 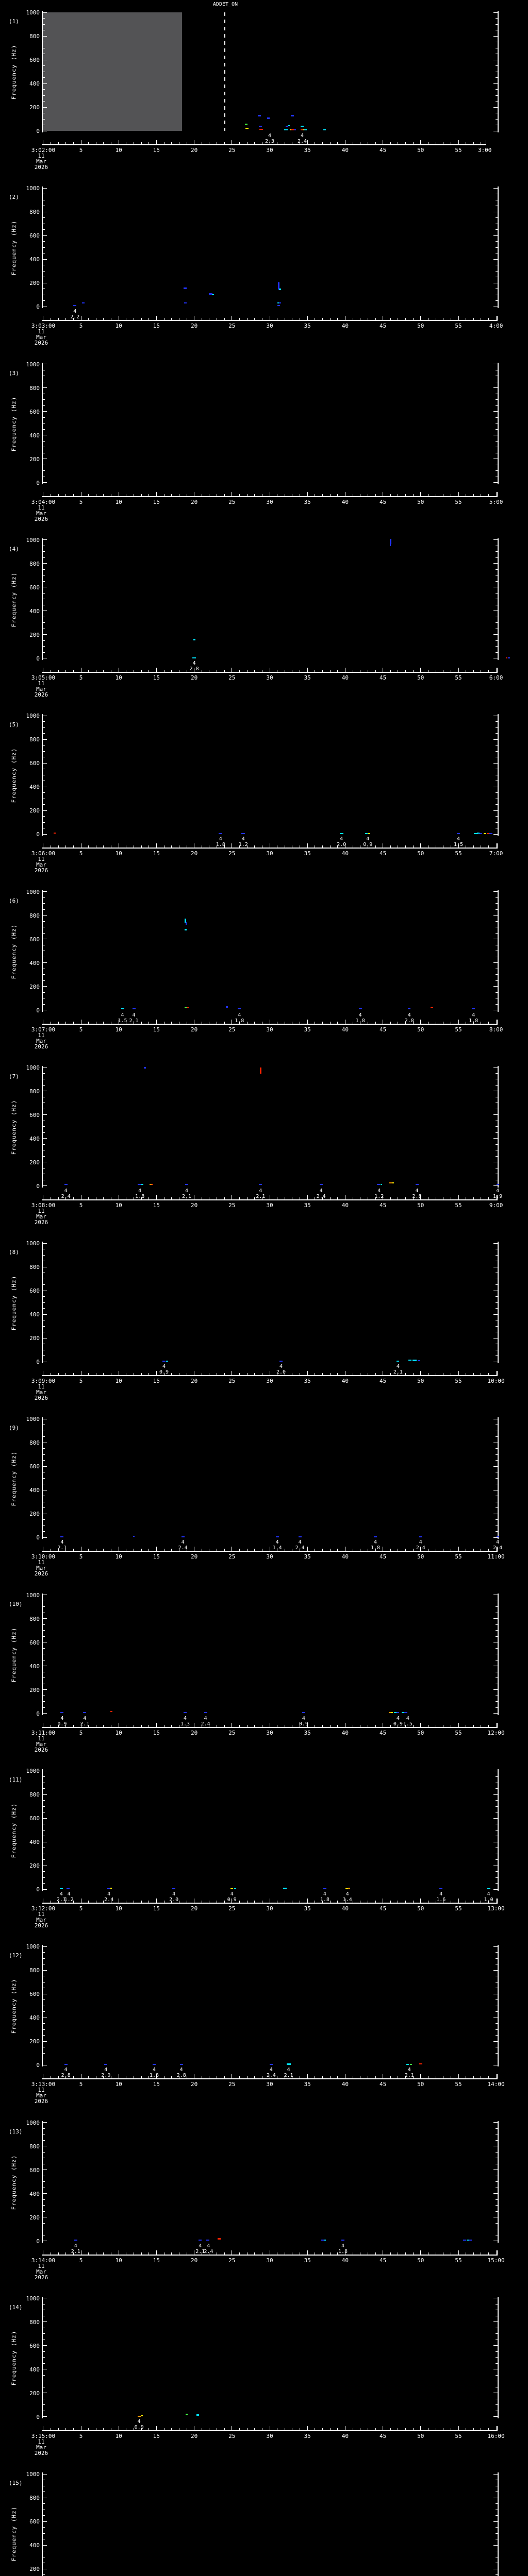 I want to click on y-tick-label: 200, so click(x=34, y=108).